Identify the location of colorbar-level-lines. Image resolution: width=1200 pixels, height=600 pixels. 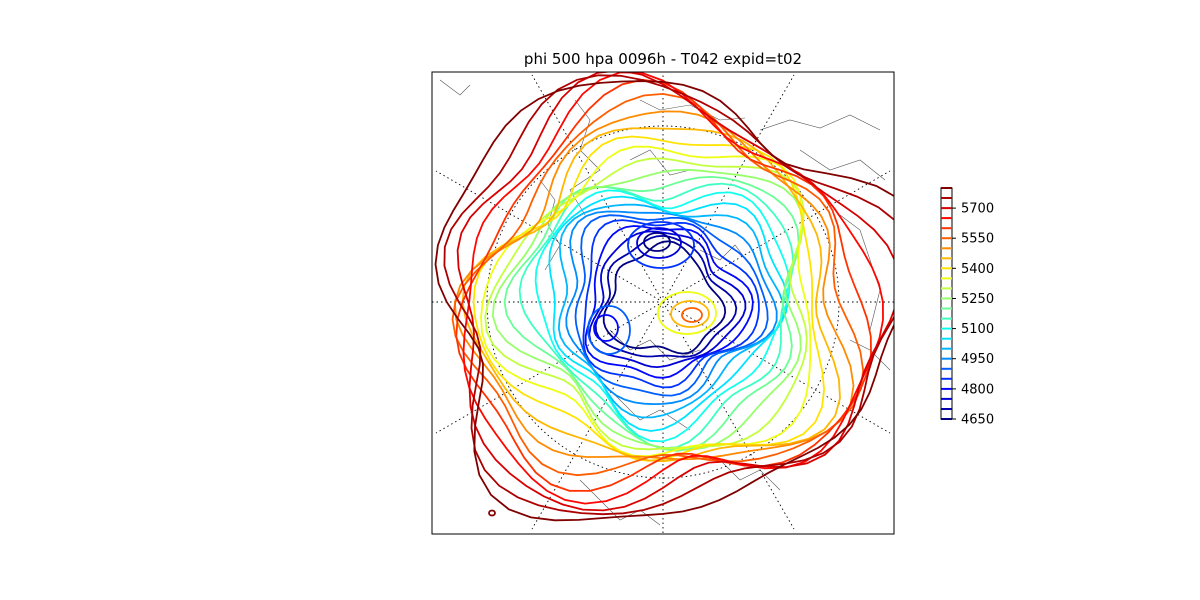
(946, 303).